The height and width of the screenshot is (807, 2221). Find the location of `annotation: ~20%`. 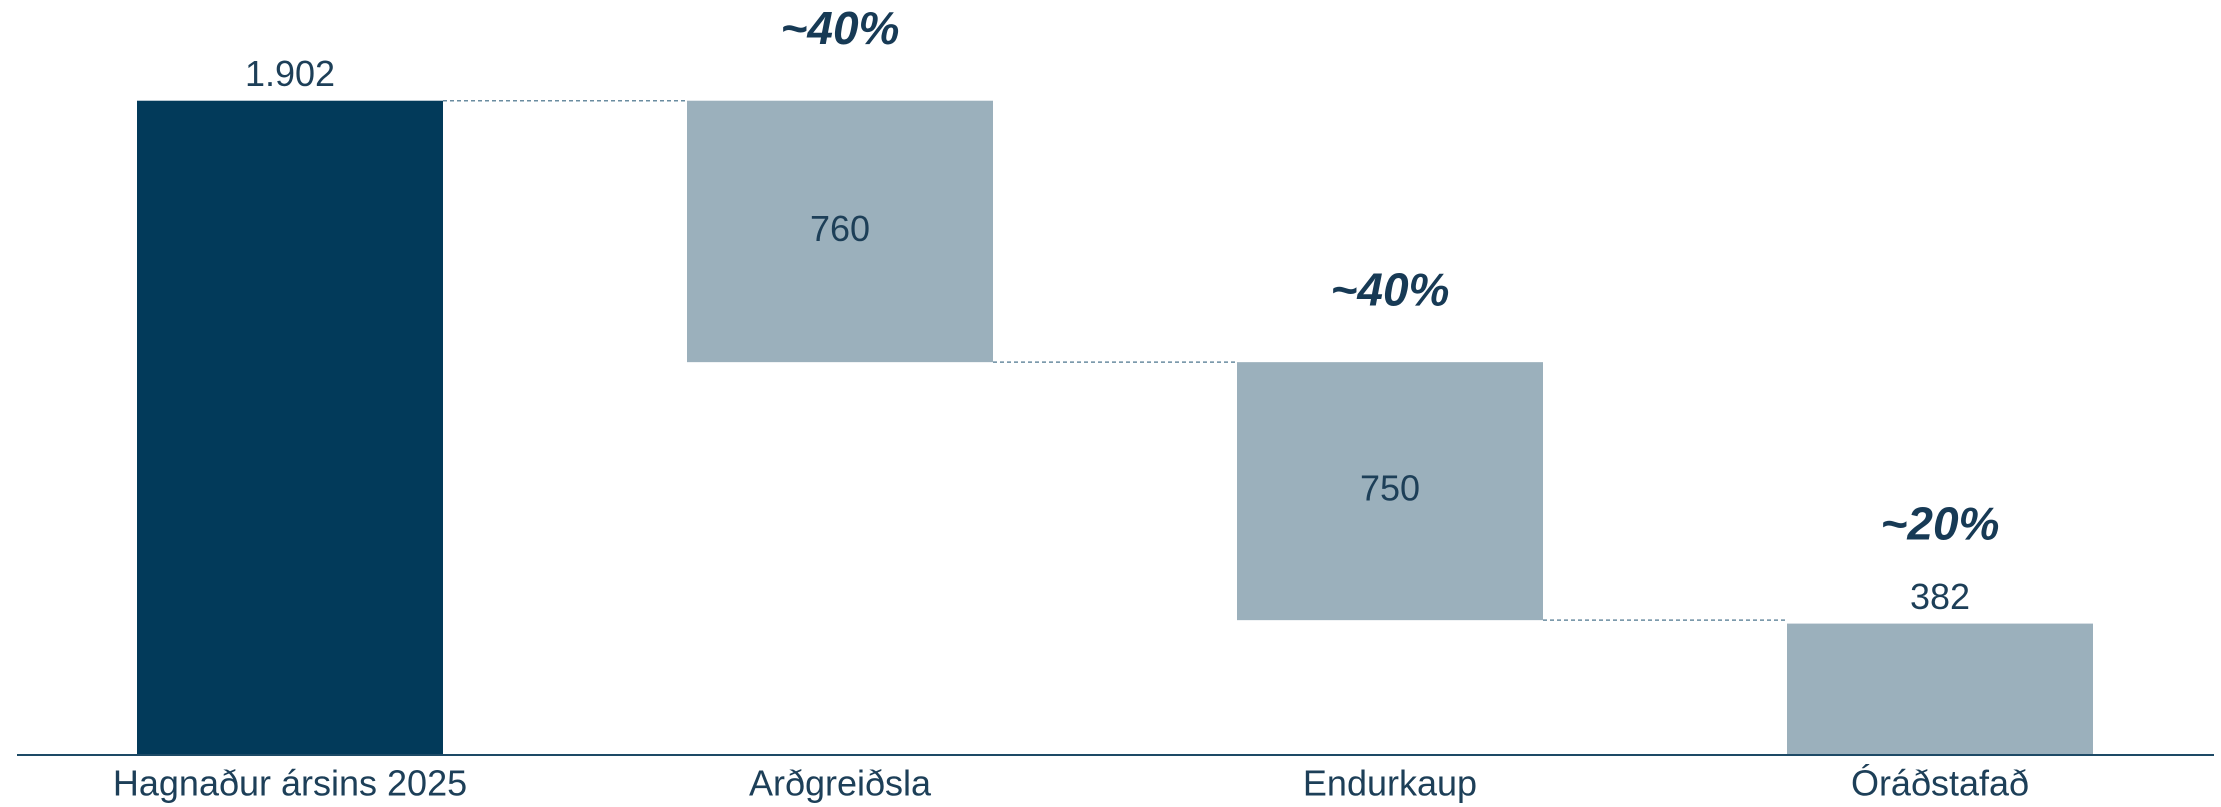

annotation: ~20% is located at coordinates (1940, 524).